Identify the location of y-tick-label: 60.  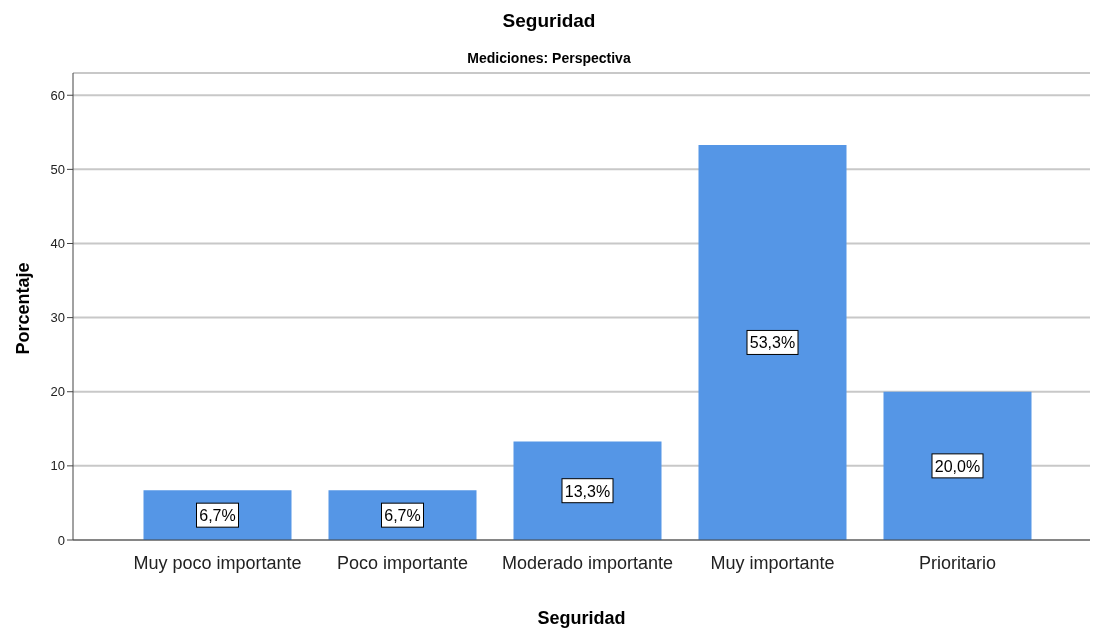
(57, 95).